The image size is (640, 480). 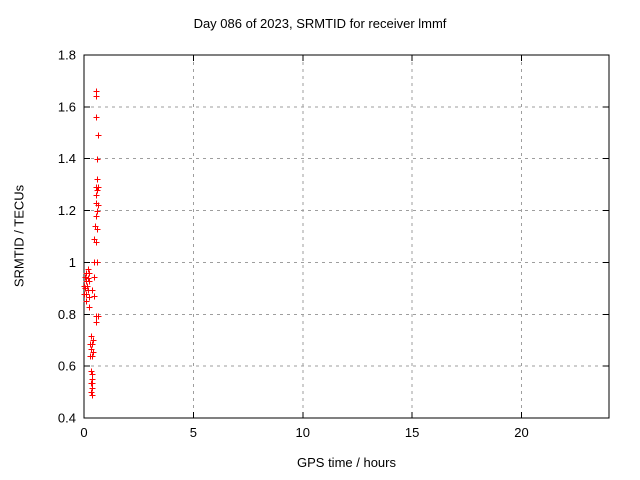 I want to click on x-tick-label: 5, so click(x=193, y=432).